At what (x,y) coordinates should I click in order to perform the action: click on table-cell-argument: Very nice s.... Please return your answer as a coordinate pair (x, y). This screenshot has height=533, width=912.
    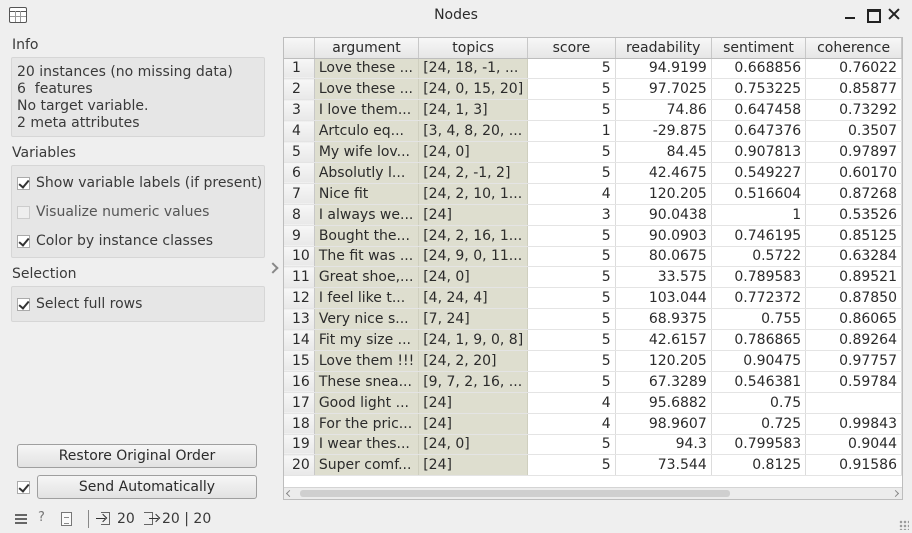
    Looking at the image, I should click on (367, 319).